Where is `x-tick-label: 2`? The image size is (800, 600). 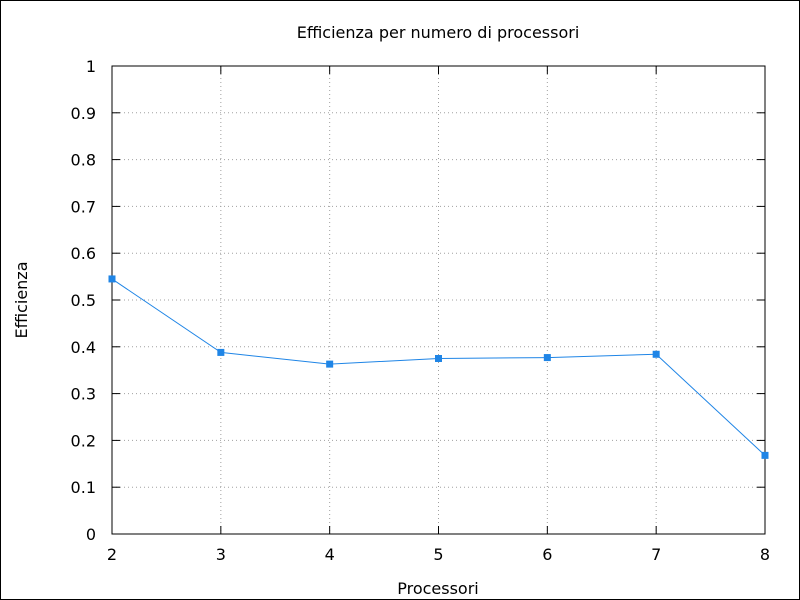 x-tick-label: 2 is located at coordinates (112, 554).